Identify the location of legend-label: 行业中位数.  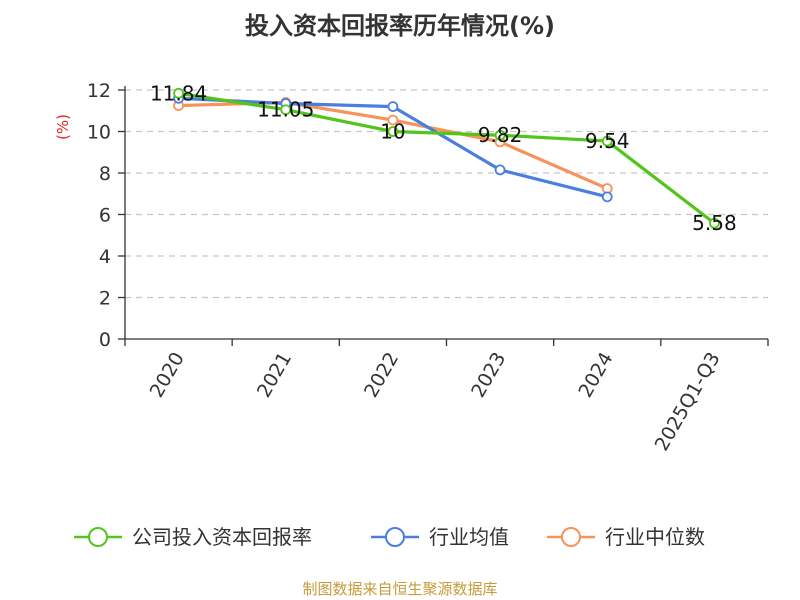
(655, 537).